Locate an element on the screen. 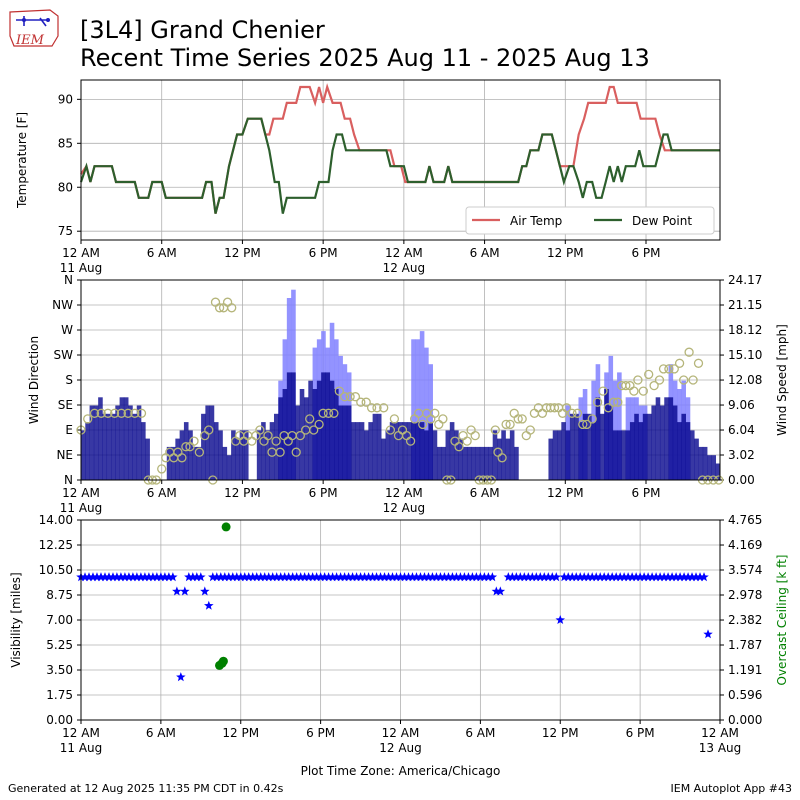  ceiling-tick-label: 4.169 is located at coordinates (745, 545).